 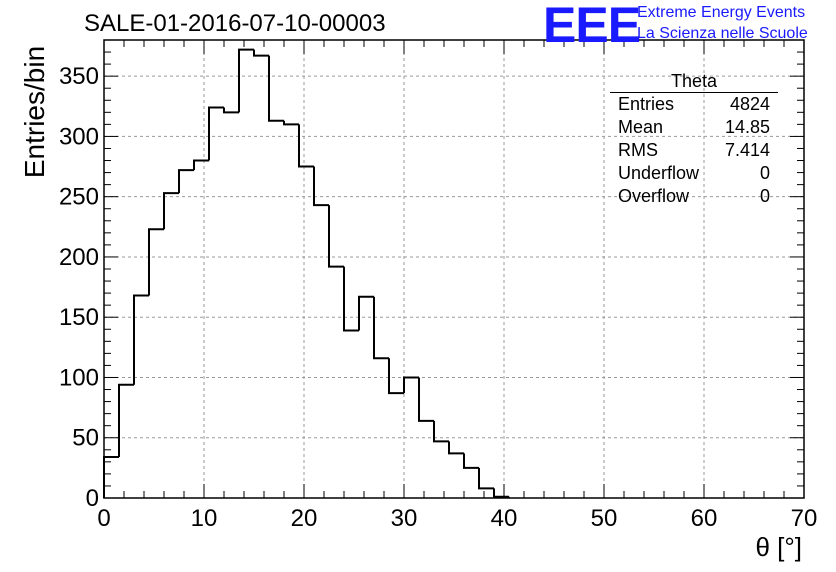 I want to click on stats-value: 7.414, so click(x=747, y=150).